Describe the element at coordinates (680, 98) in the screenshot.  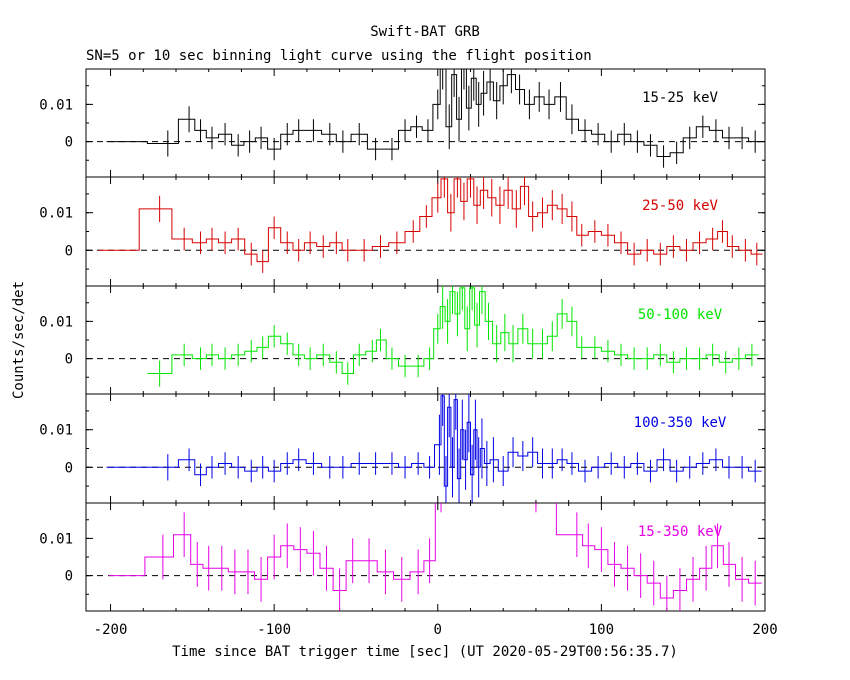
I see `band-label: 15-25 keV` at that location.